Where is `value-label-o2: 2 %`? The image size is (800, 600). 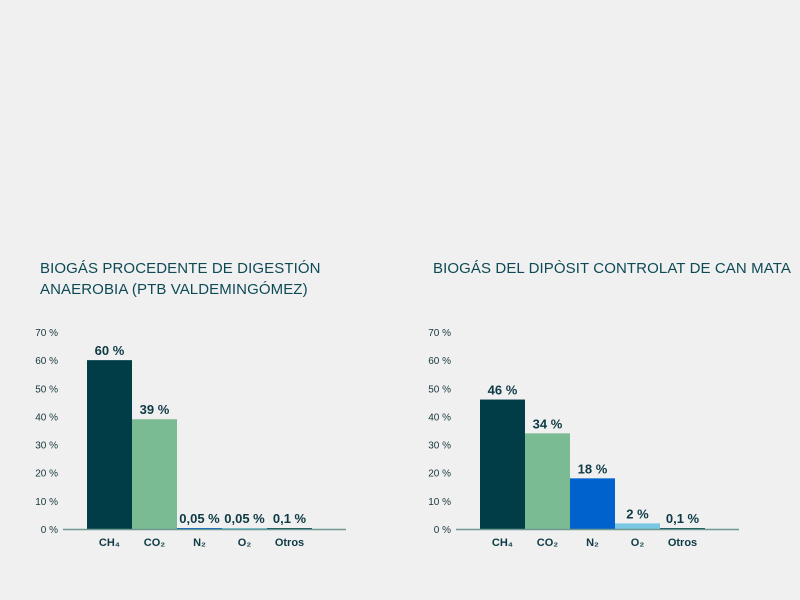
value-label-o2: 2 % is located at coordinates (637, 513).